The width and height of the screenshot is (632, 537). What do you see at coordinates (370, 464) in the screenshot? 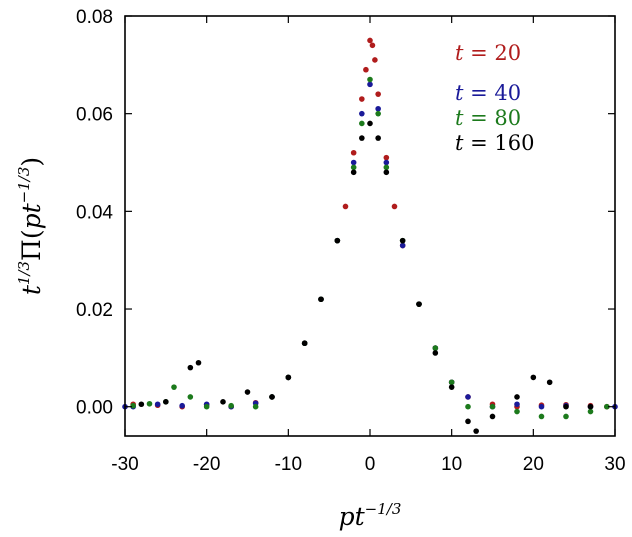
I see `x-tick-label: 0` at bounding box center [370, 464].